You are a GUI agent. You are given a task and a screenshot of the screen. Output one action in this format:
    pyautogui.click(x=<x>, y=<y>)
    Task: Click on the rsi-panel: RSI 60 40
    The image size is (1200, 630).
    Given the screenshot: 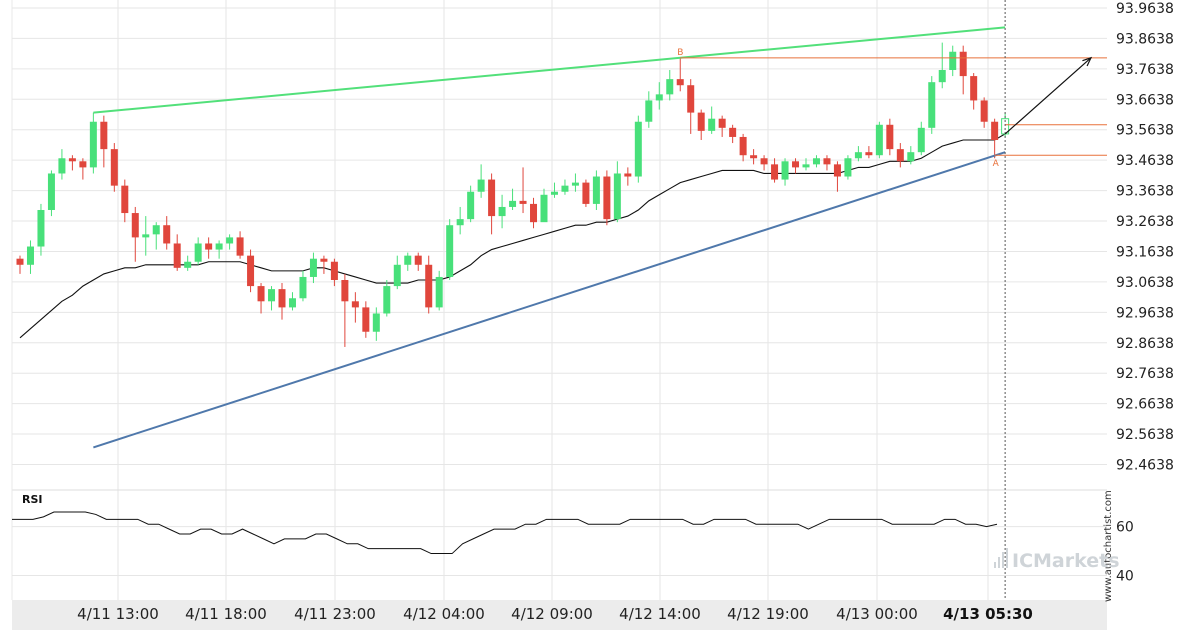 What is the action you would take?
    pyautogui.click(x=573, y=539)
    